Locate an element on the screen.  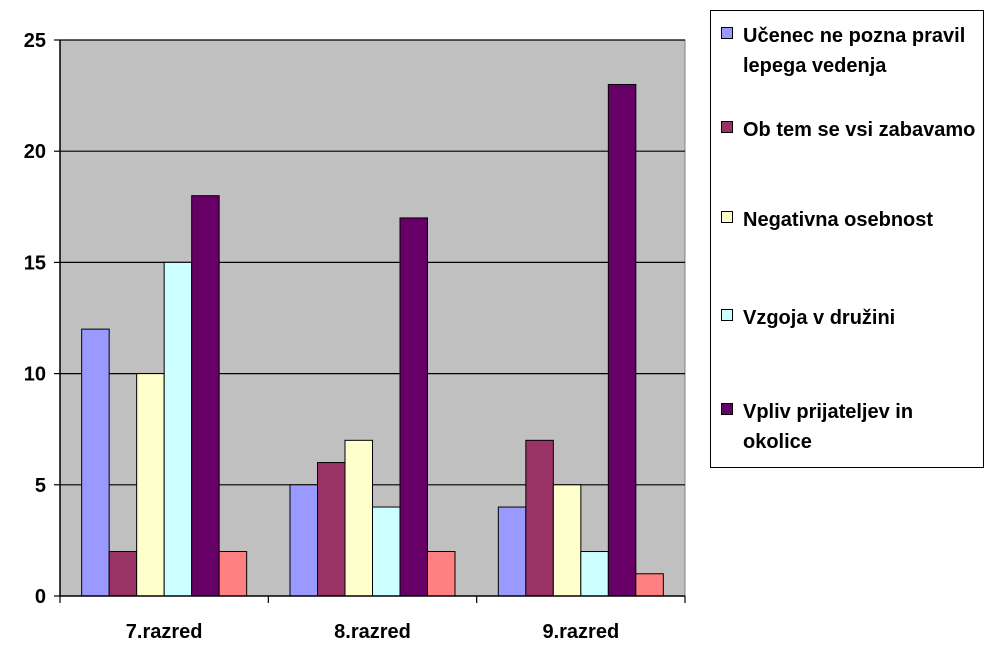
y-tick-label: 15 is located at coordinates (35, 263).